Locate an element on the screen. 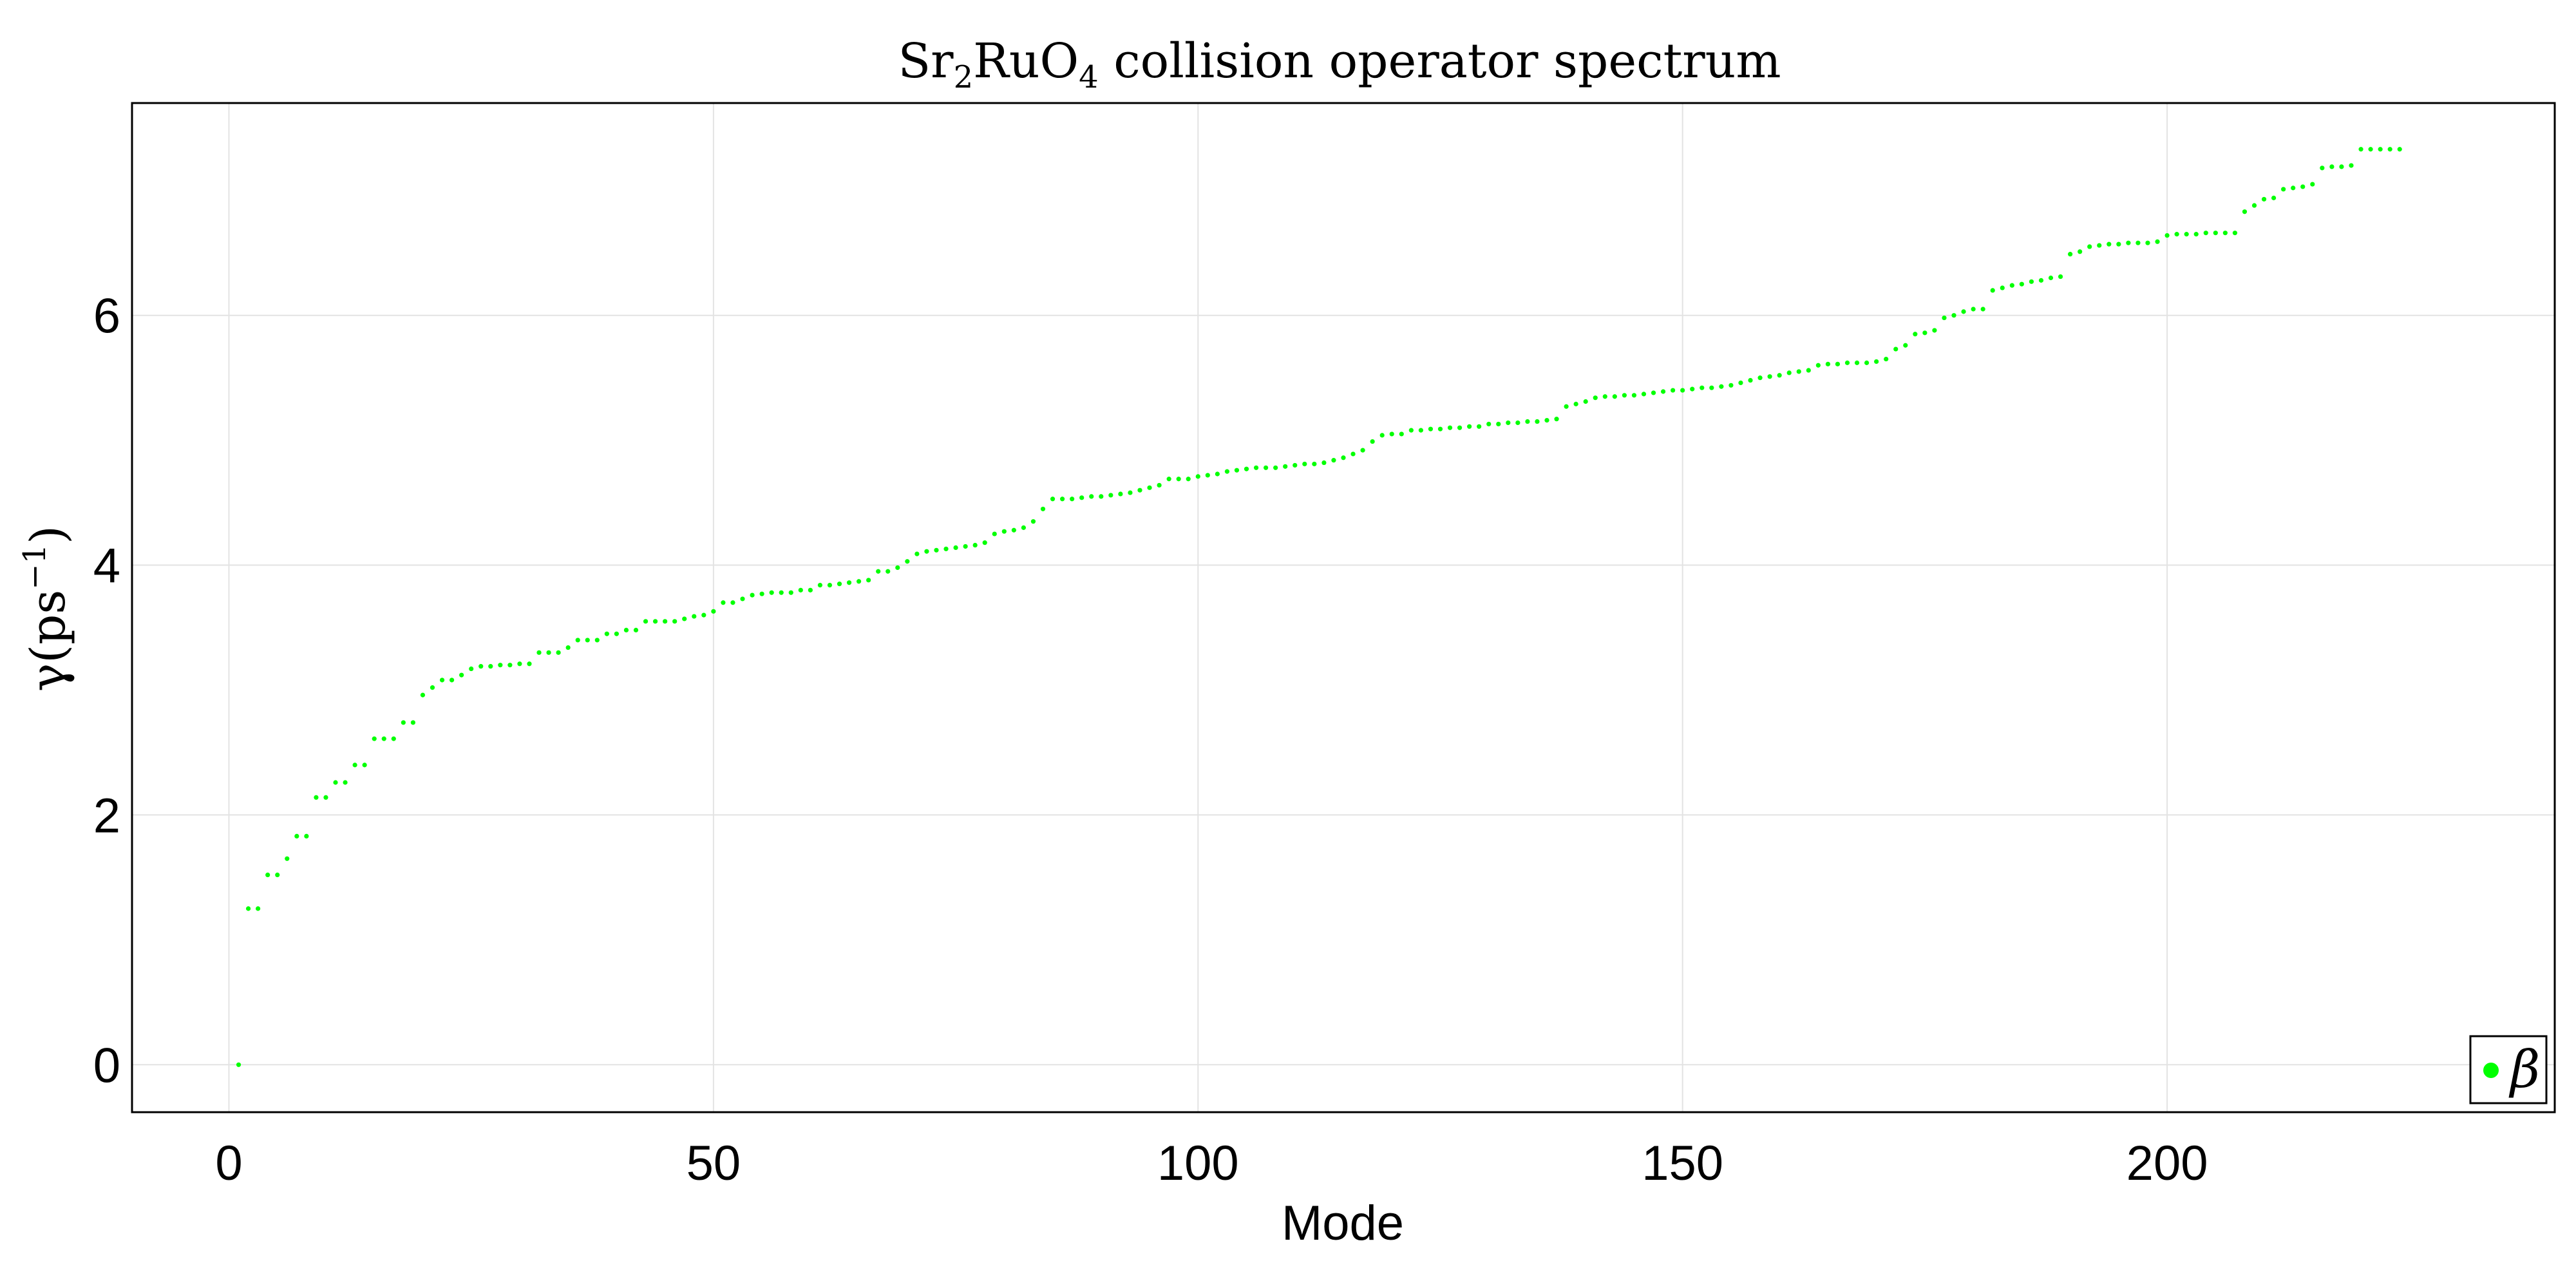 The width and height of the screenshot is (2576, 1288). chart-title: Sr2RuO4 collision operator spectrum is located at coordinates (1339, 64).